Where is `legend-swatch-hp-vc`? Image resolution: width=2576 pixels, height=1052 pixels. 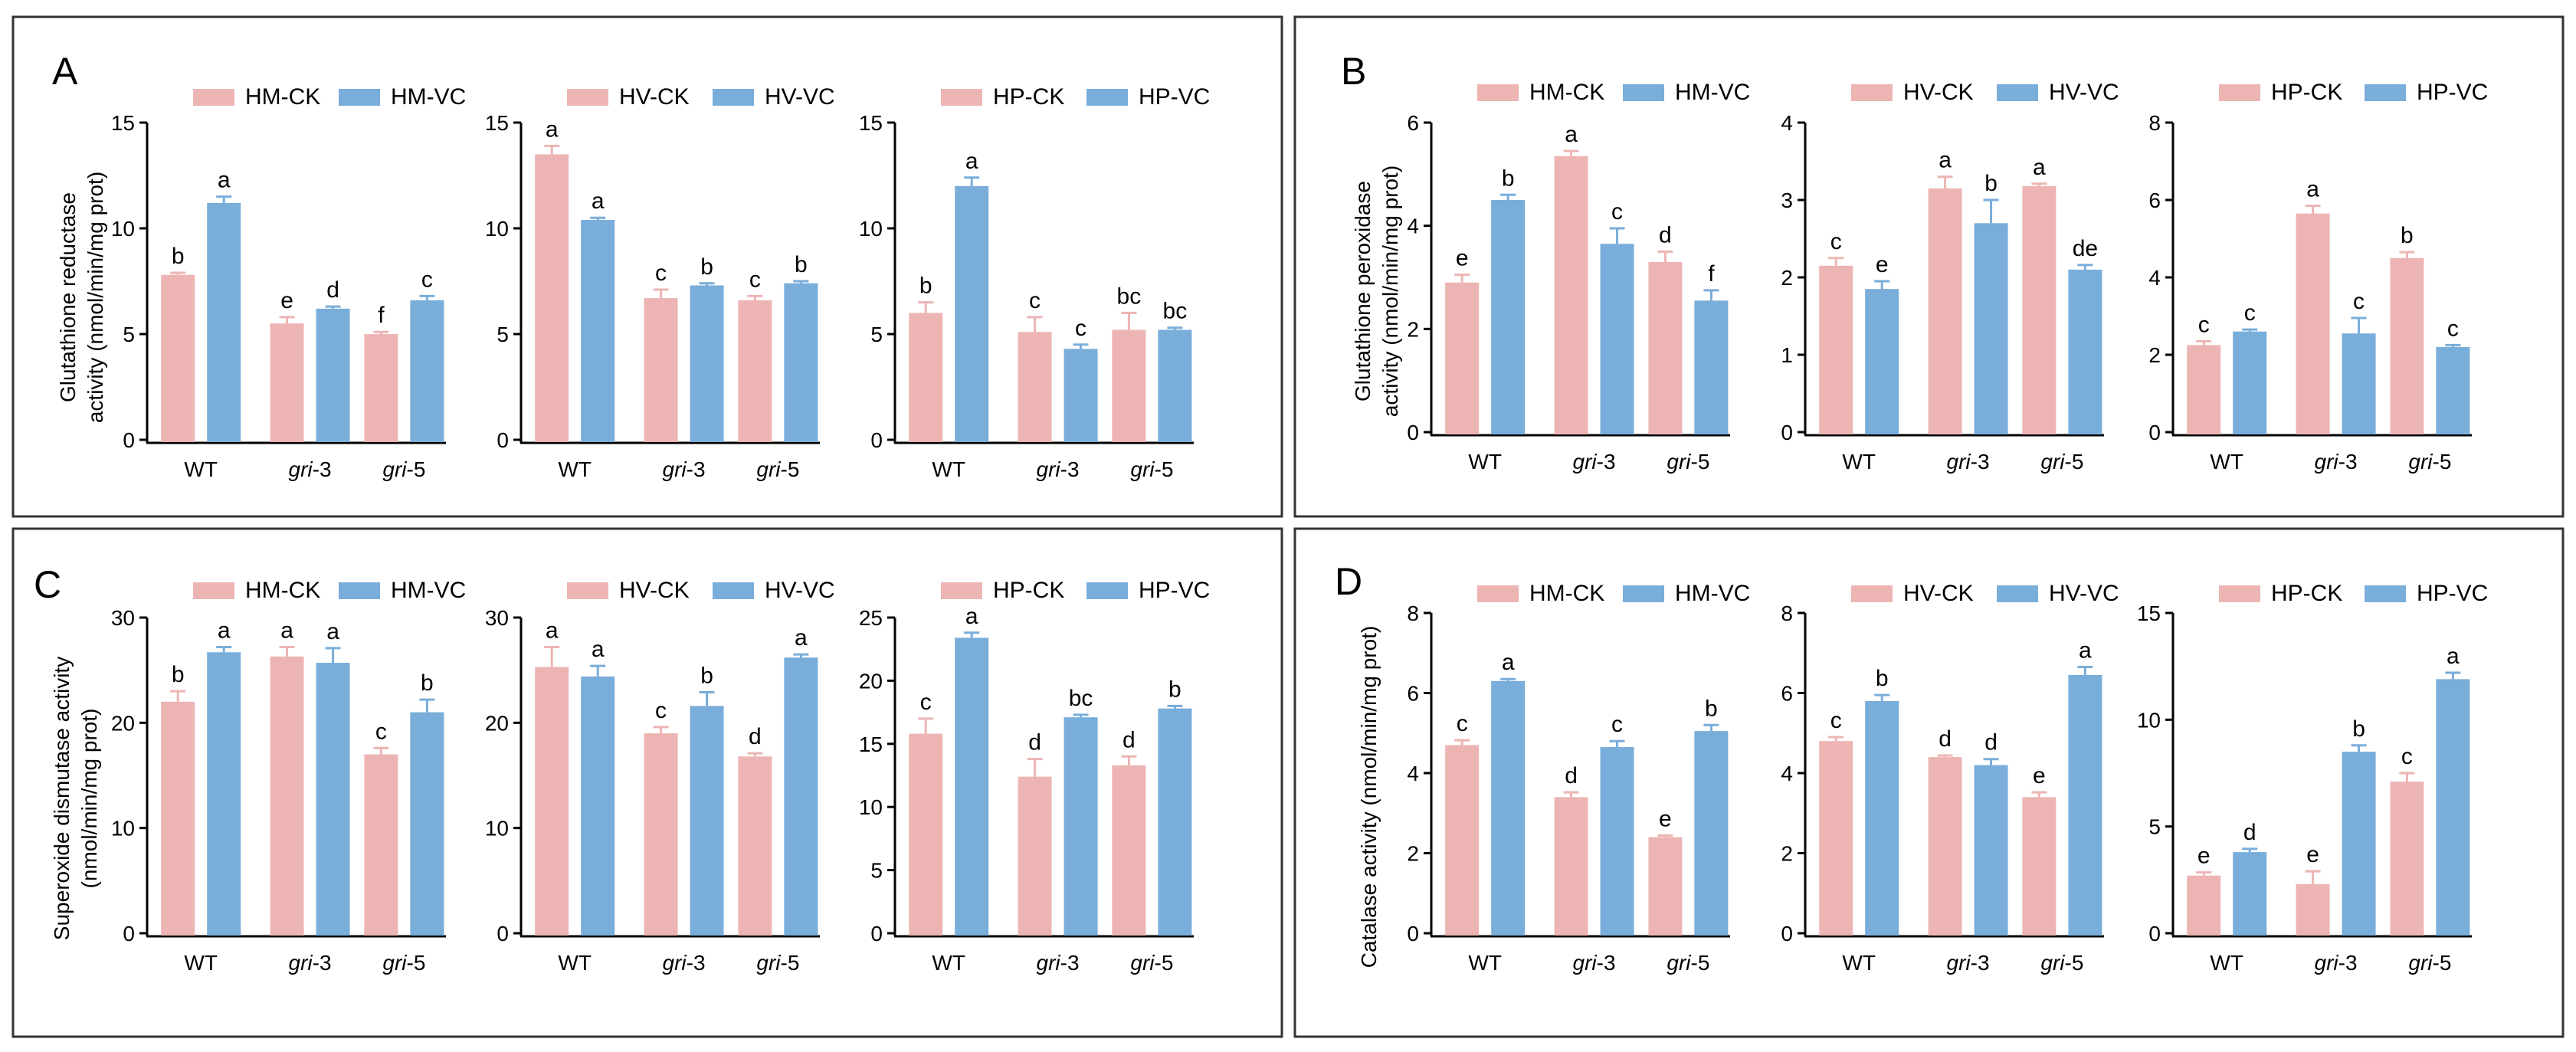
legend-swatch-hp-vc is located at coordinates (2386, 92).